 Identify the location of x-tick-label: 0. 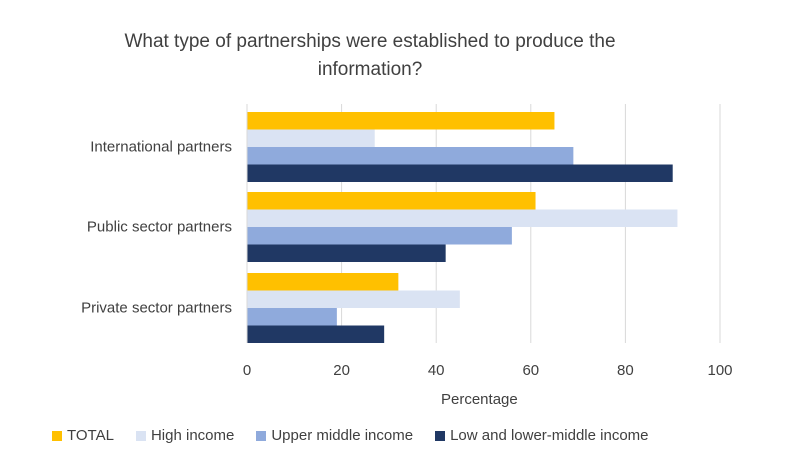
(247, 370).